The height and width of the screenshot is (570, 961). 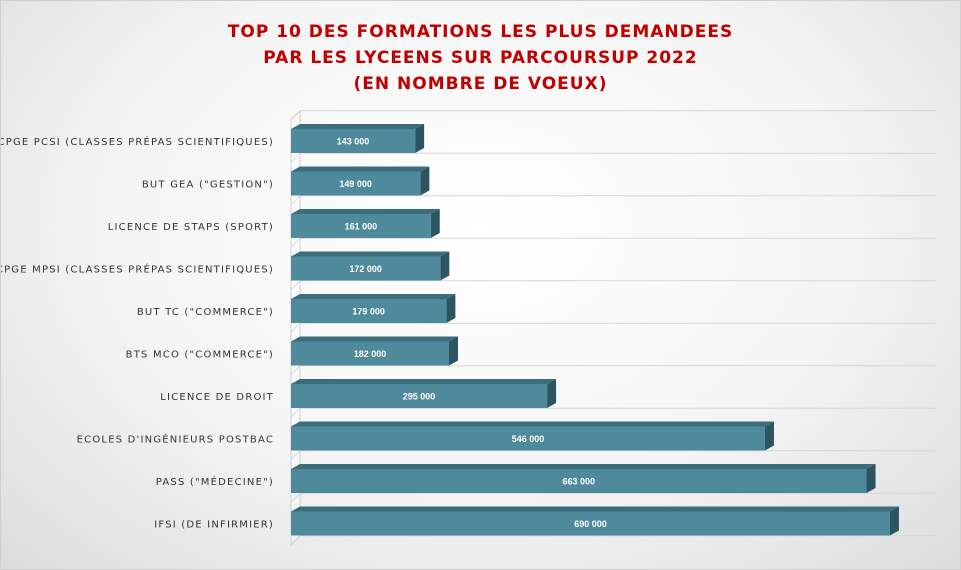 I want to click on data-label: 179 000, so click(x=368, y=312).